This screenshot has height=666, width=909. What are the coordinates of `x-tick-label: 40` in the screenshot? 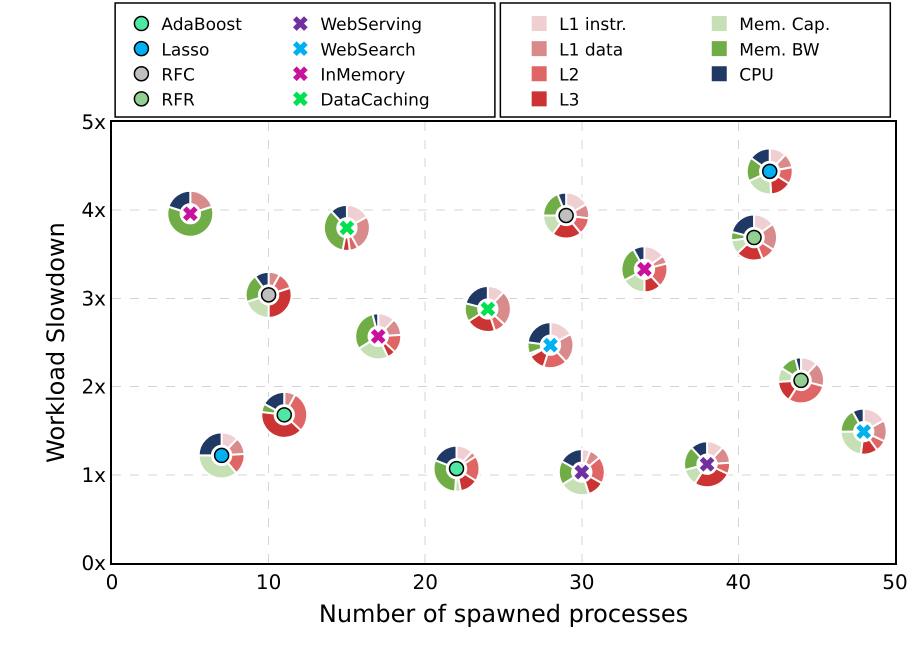 It's located at (739, 582).